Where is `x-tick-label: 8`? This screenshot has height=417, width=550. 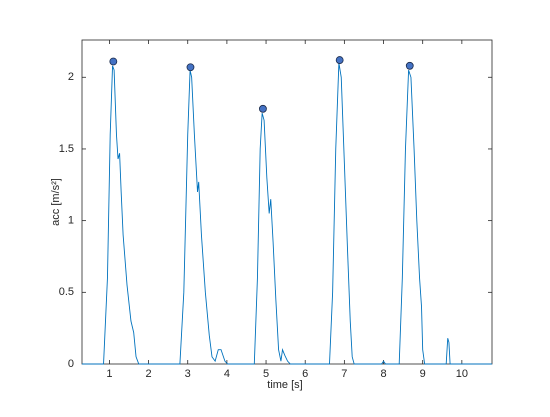 x-tick-label: 8 is located at coordinates (383, 374).